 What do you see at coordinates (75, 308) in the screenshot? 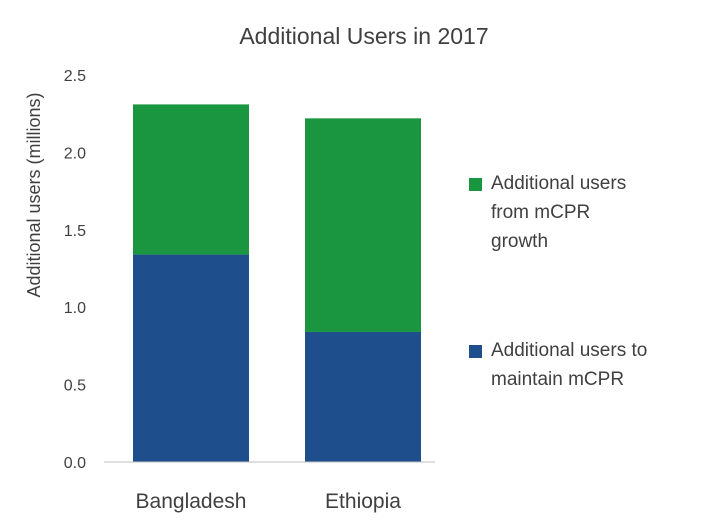
I see `y-tick-label: 1.0` at bounding box center [75, 308].